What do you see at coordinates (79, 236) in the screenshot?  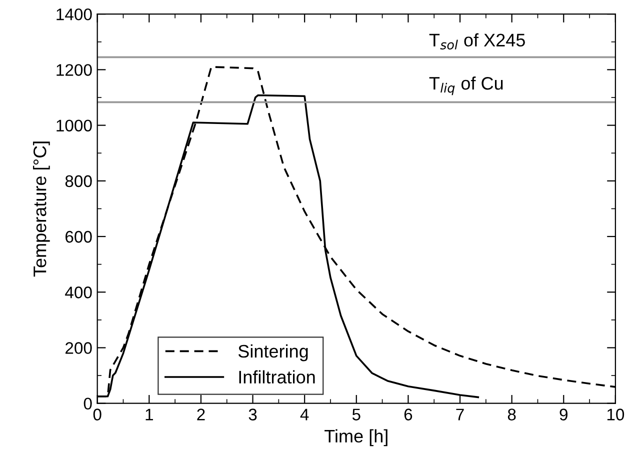 I see `y-tick-label: 600` at bounding box center [79, 236].